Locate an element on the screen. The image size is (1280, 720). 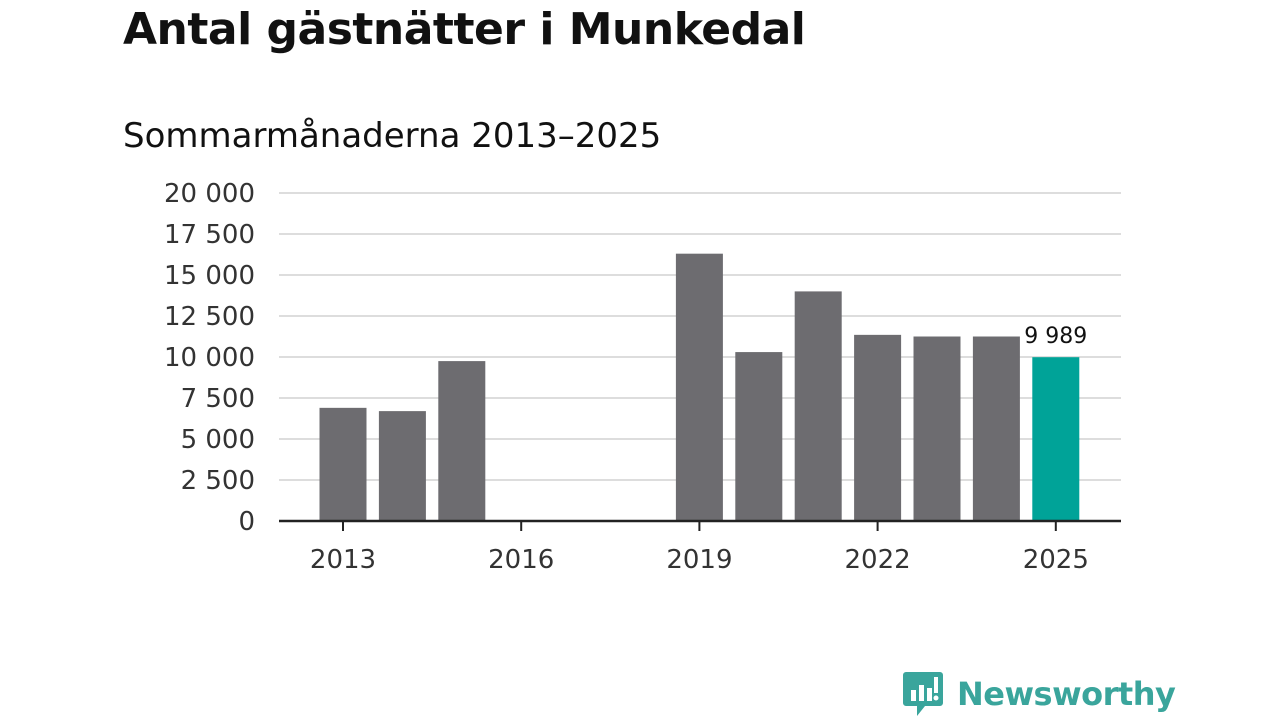
x-tick-label: 2016 is located at coordinates (521, 560).